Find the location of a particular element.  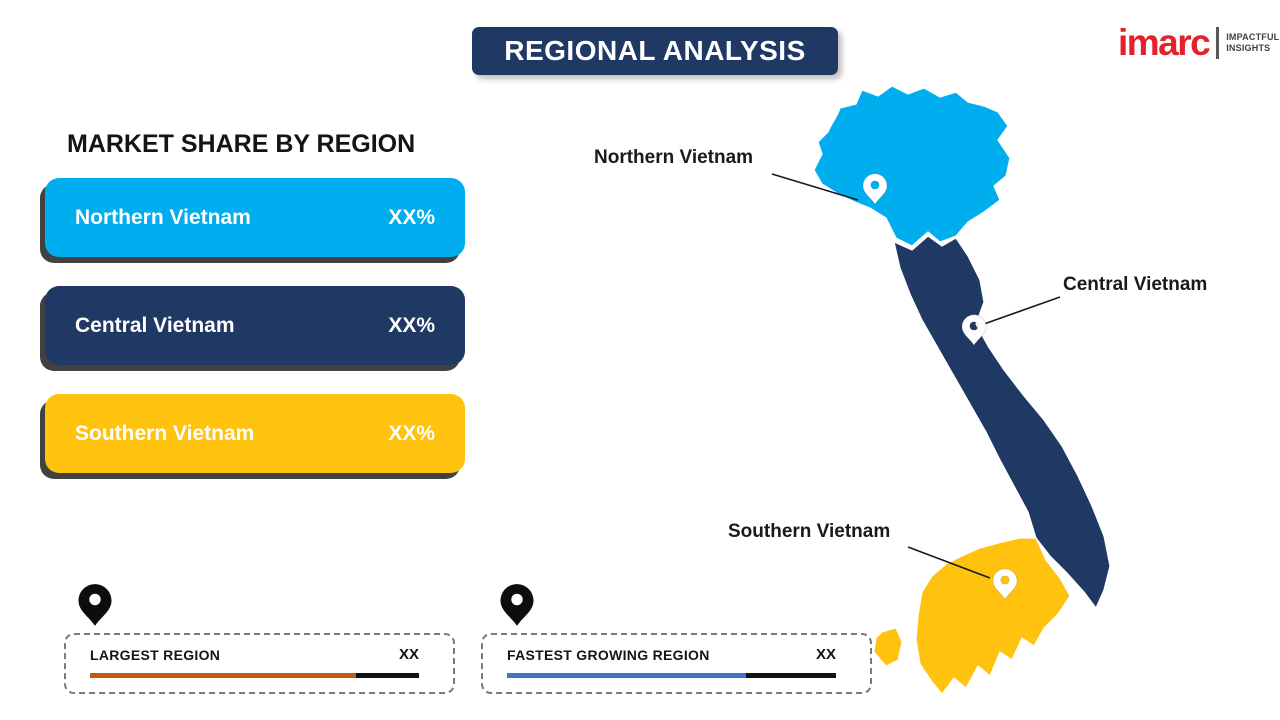

map-label-northern-vietnam: Northern Vietnam is located at coordinates (674, 157).